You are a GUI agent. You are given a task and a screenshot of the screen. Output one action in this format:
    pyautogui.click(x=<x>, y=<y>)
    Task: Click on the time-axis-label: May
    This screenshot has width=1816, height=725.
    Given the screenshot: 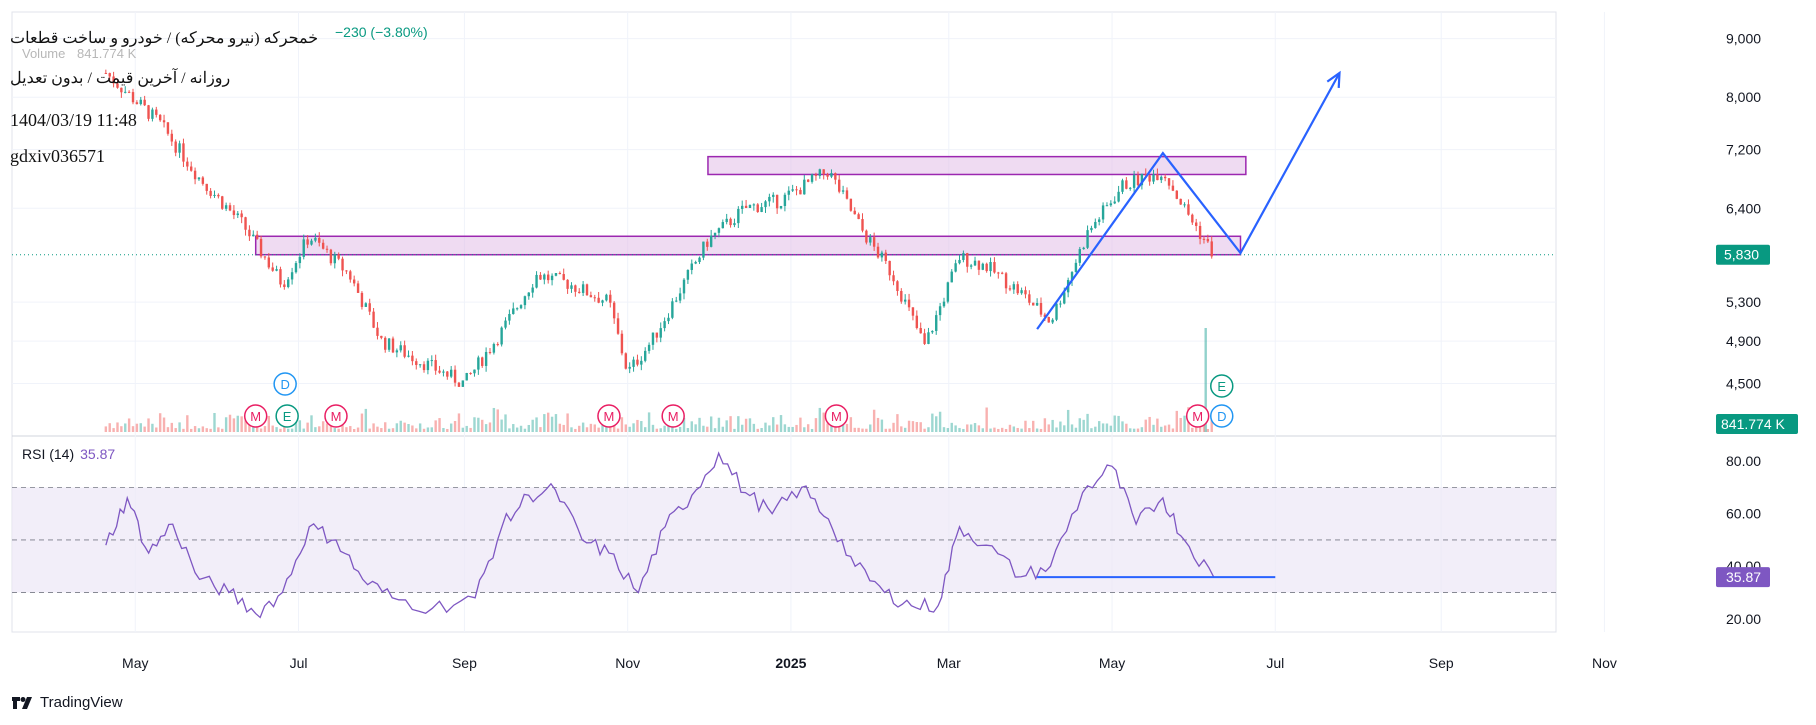 What is the action you would take?
    pyautogui.click(x=135, y=663)
    